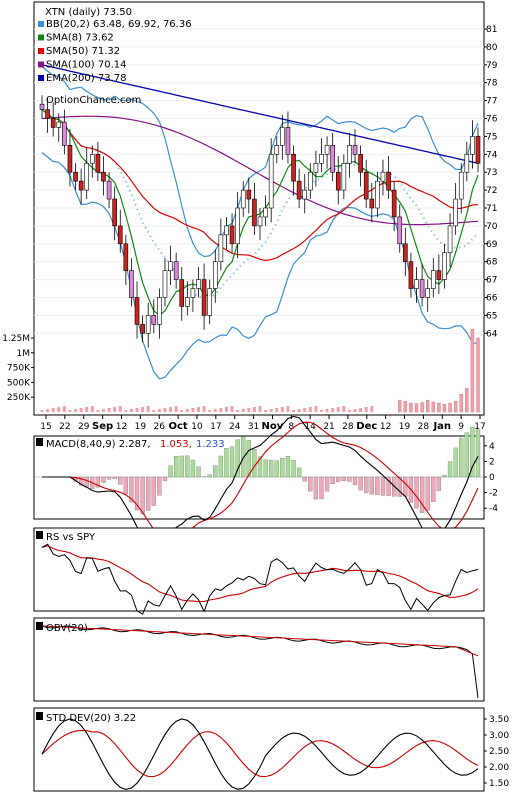  Describe the element at coordinates (39, 442) in the screenshot. I see `macd-handle-icon` at that location.